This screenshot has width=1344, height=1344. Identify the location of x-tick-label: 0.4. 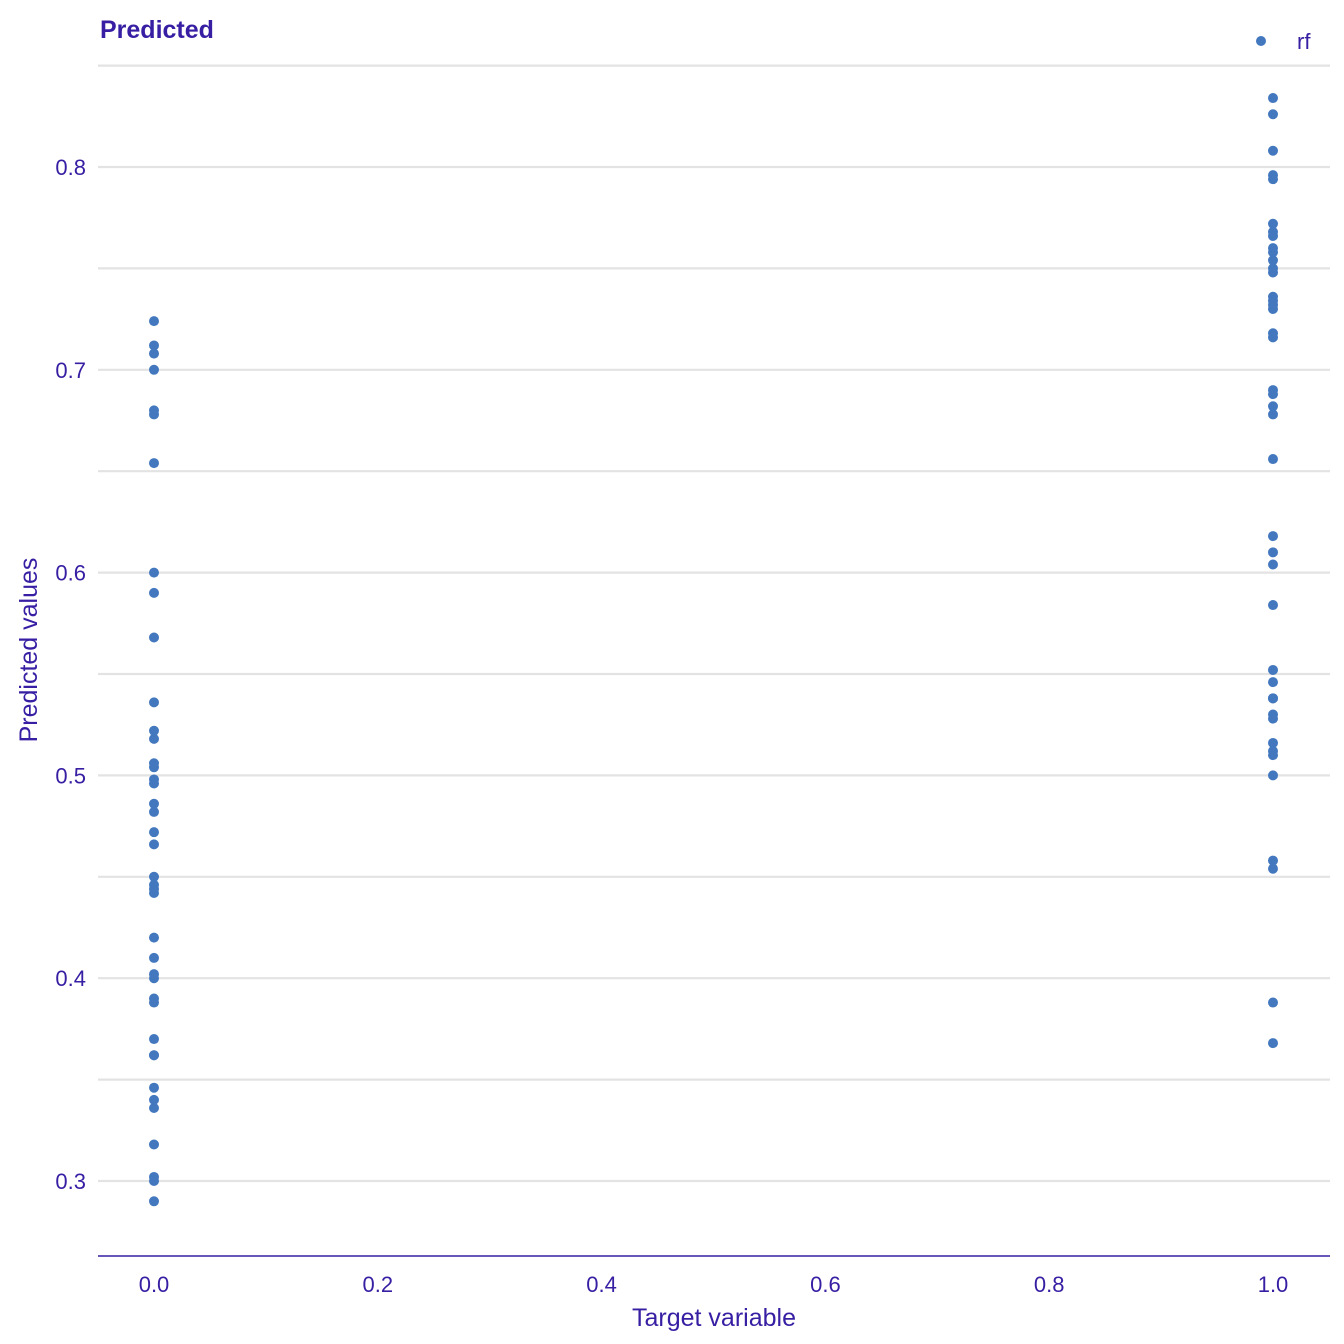
(601, 1284).